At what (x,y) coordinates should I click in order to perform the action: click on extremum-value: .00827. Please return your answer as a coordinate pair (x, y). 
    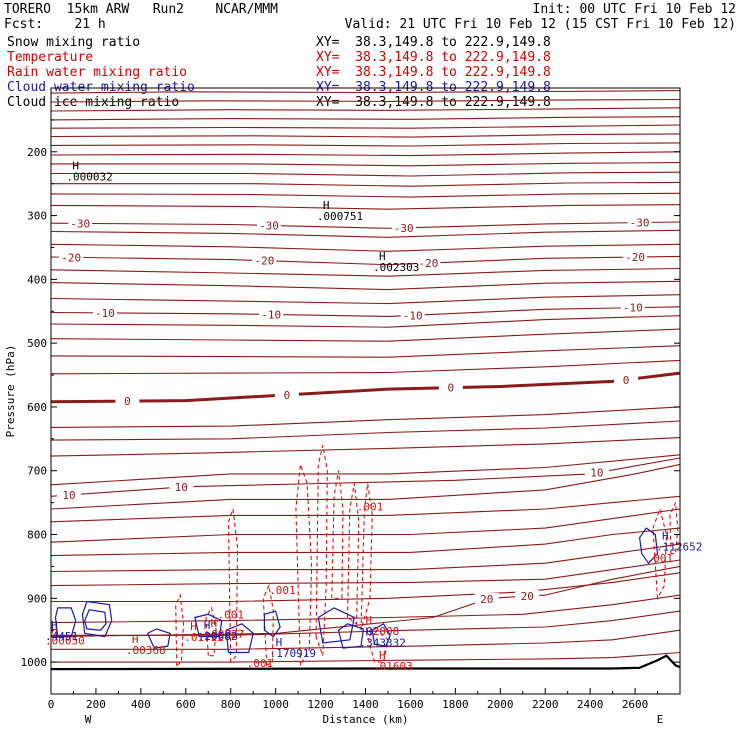
    Looking at the image, I should click on (224, 634).